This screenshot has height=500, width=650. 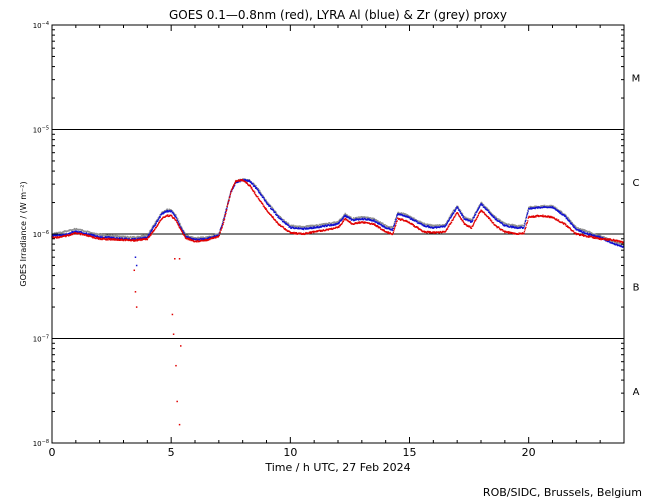 What do you see at coordinates (337, 467) in the screenshot?
I see `x-axis-label: Time / h UTC, 27 Feb 2024` at bounding box center [337, 467].